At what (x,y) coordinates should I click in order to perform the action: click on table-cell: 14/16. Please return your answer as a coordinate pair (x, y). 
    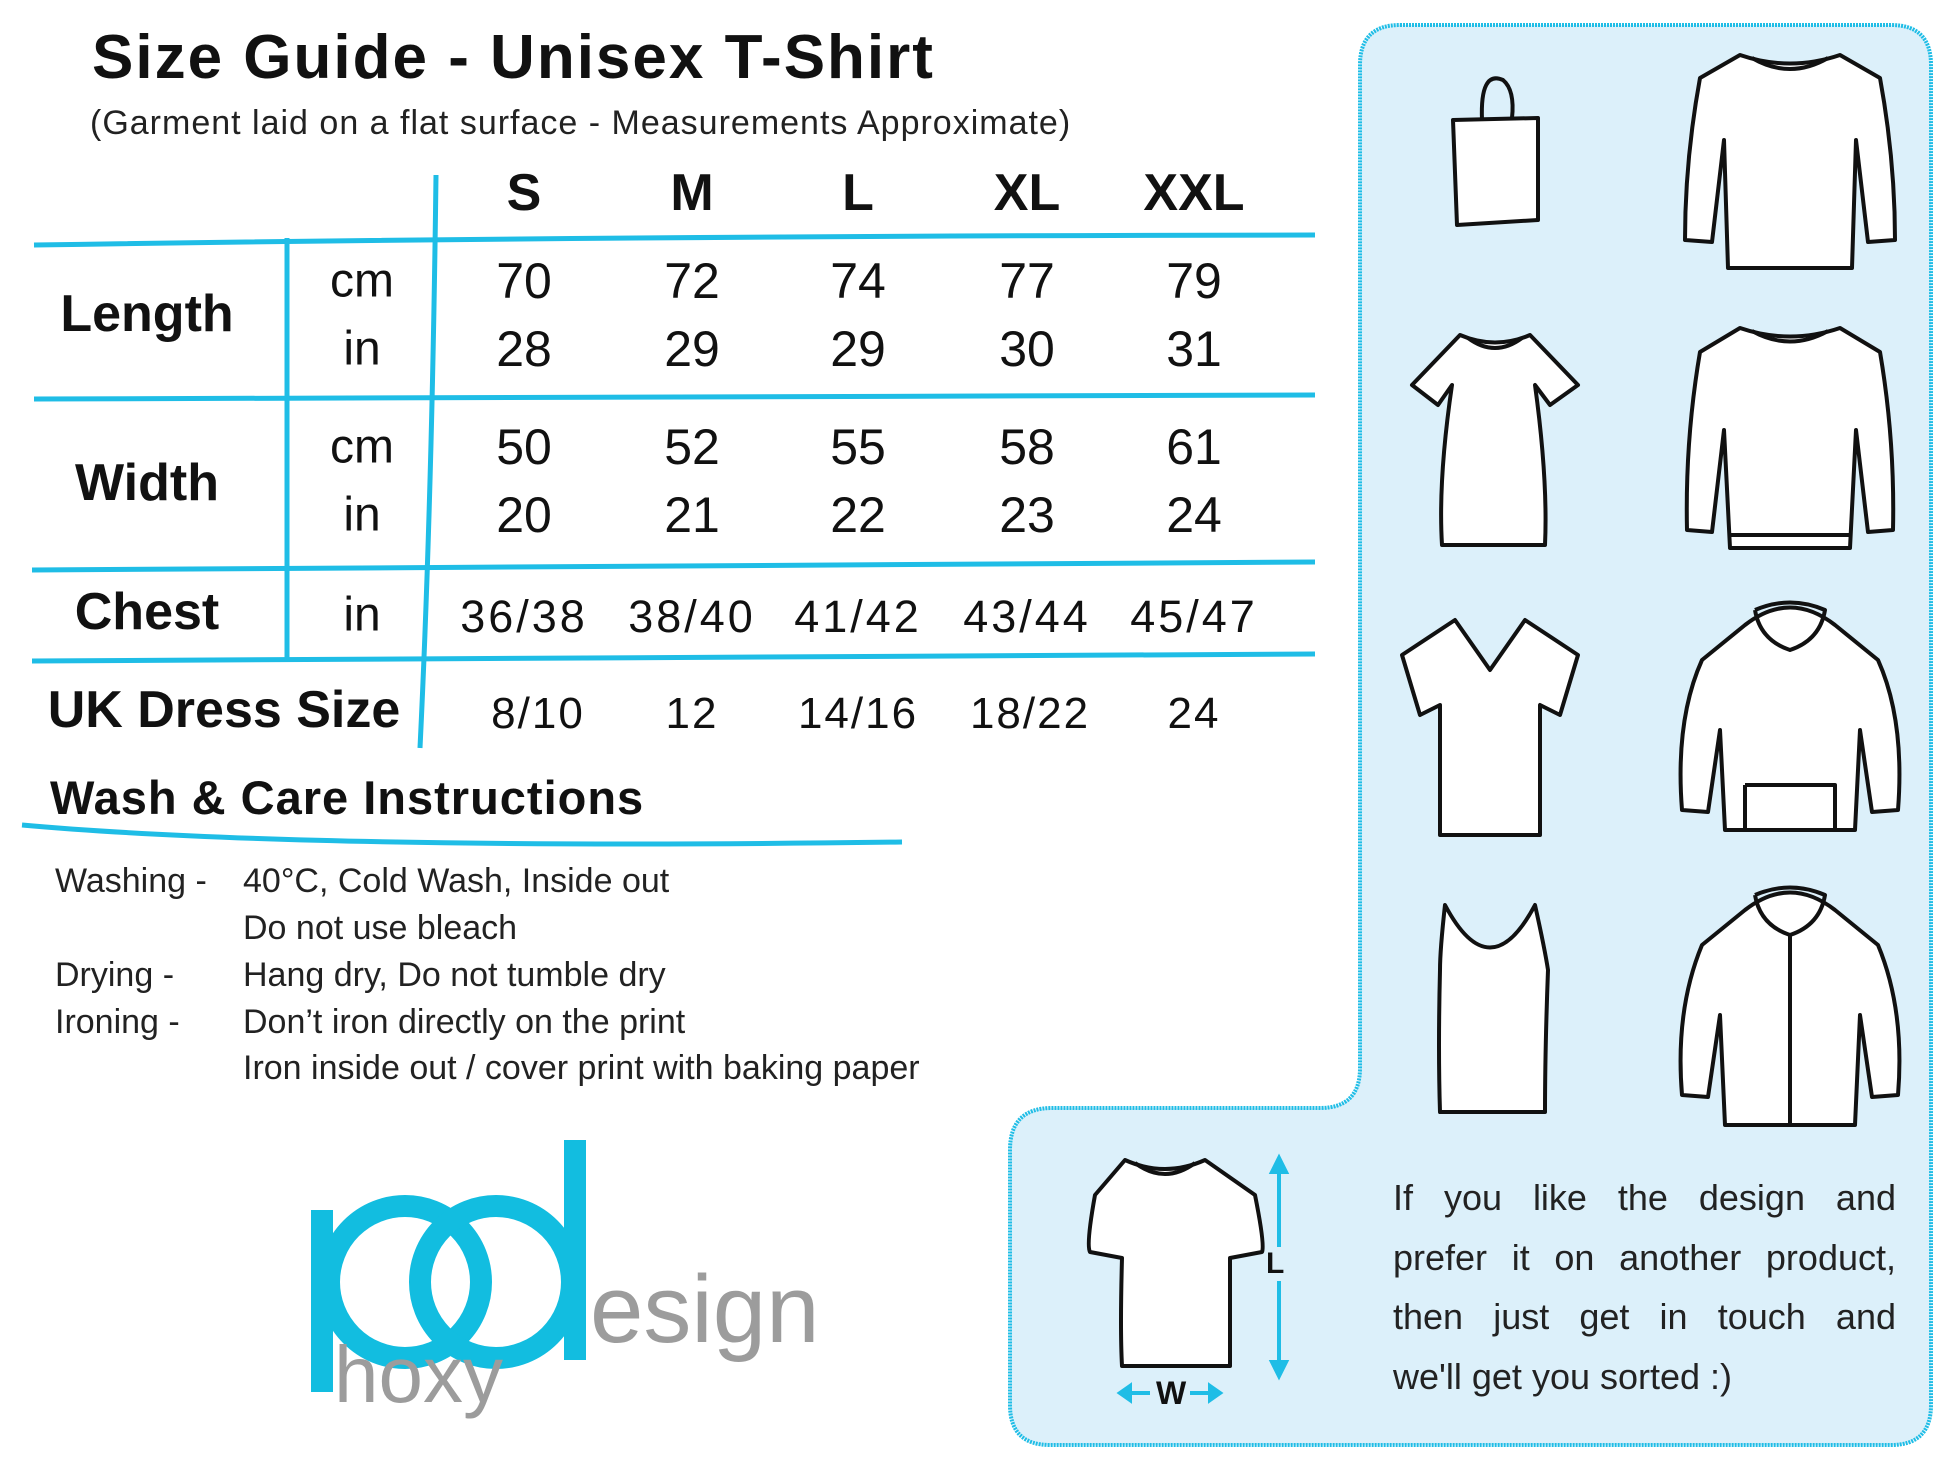
    Looking at the image, I should click on (858, 713).